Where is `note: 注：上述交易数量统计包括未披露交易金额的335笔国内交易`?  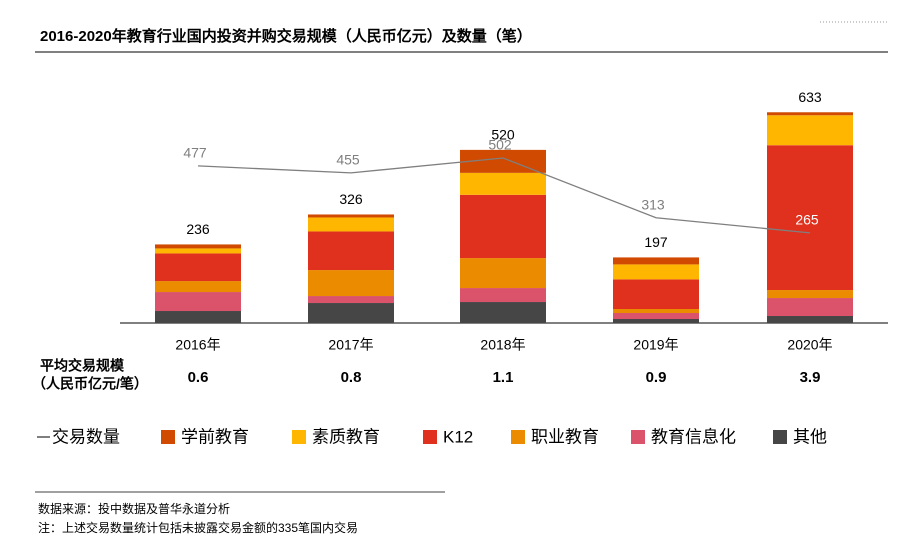 note: 注：上述交易数量统计包括未披露交易金额的335笔国内交易 is located at coordinates (198, 527).